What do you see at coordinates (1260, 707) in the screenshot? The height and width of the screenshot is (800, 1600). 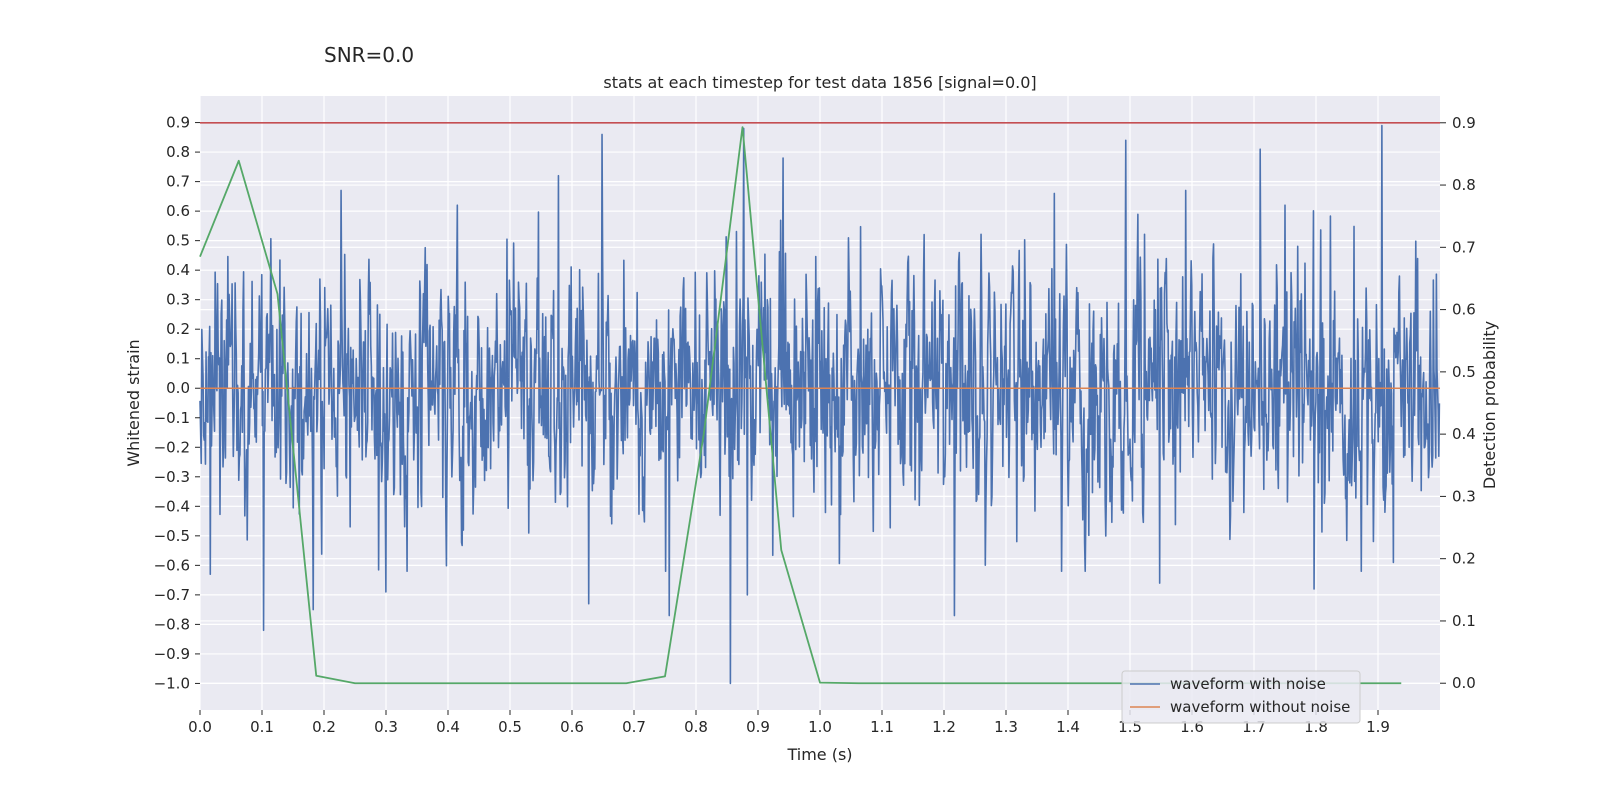 I see `legend-label-clean: waveform without noise` at bounding box center [1260, 707].